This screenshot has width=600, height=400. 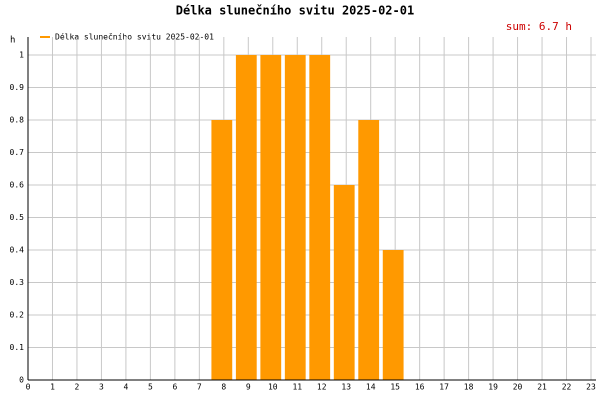 I want to click on x-tick-label: 6, so click(x=174, y=387).